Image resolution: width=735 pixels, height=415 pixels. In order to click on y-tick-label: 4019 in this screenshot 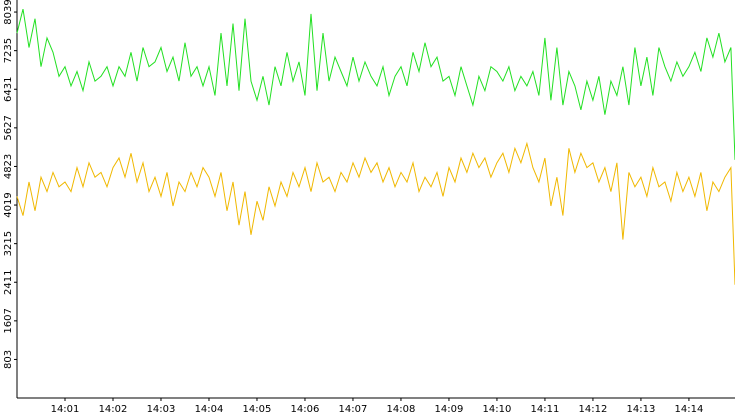, I will do `click(8, 204)`.